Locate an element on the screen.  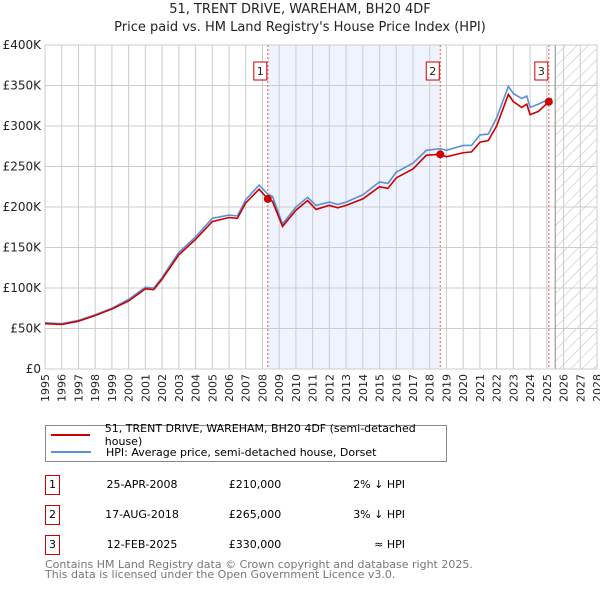
sale-marker-badge: 3 is located at coordinates (52, 545).